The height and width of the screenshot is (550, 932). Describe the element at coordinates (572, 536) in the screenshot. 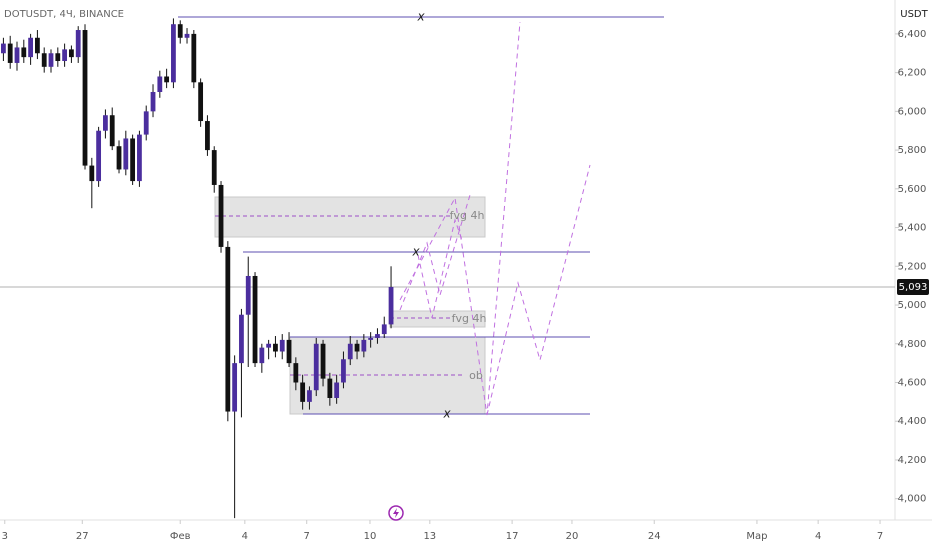

I see `x-tick-label: 20` at that location.